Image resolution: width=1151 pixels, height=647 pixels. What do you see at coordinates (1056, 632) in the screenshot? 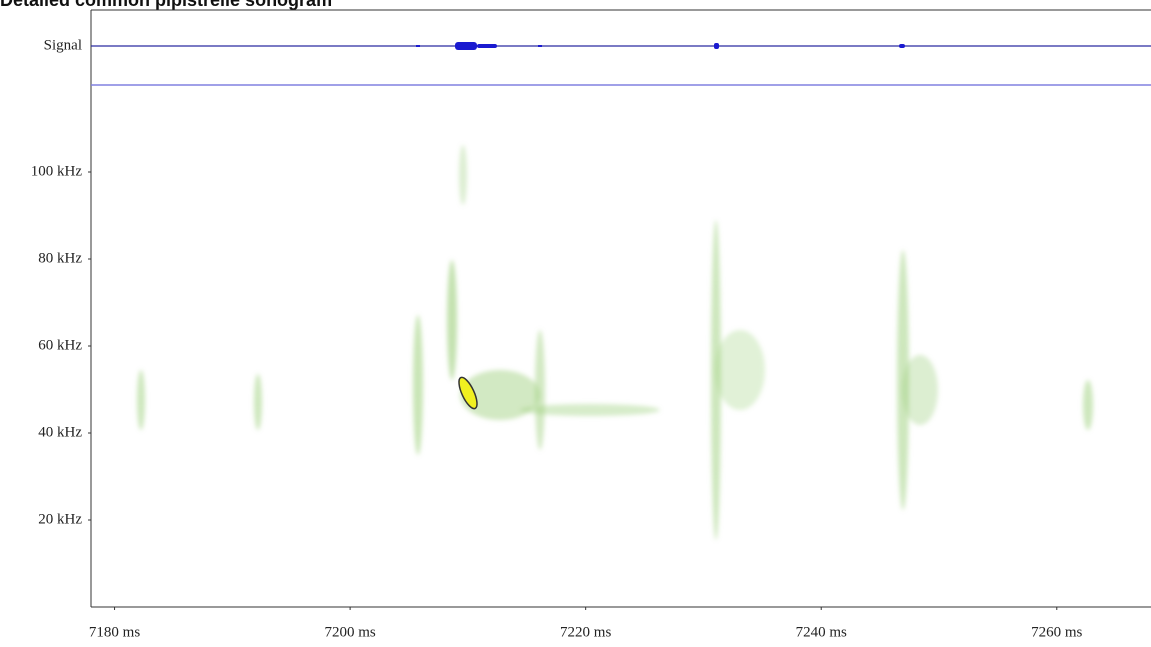
I see `x-tick-label: 7260 ms` at bounding box center [1056, 632].